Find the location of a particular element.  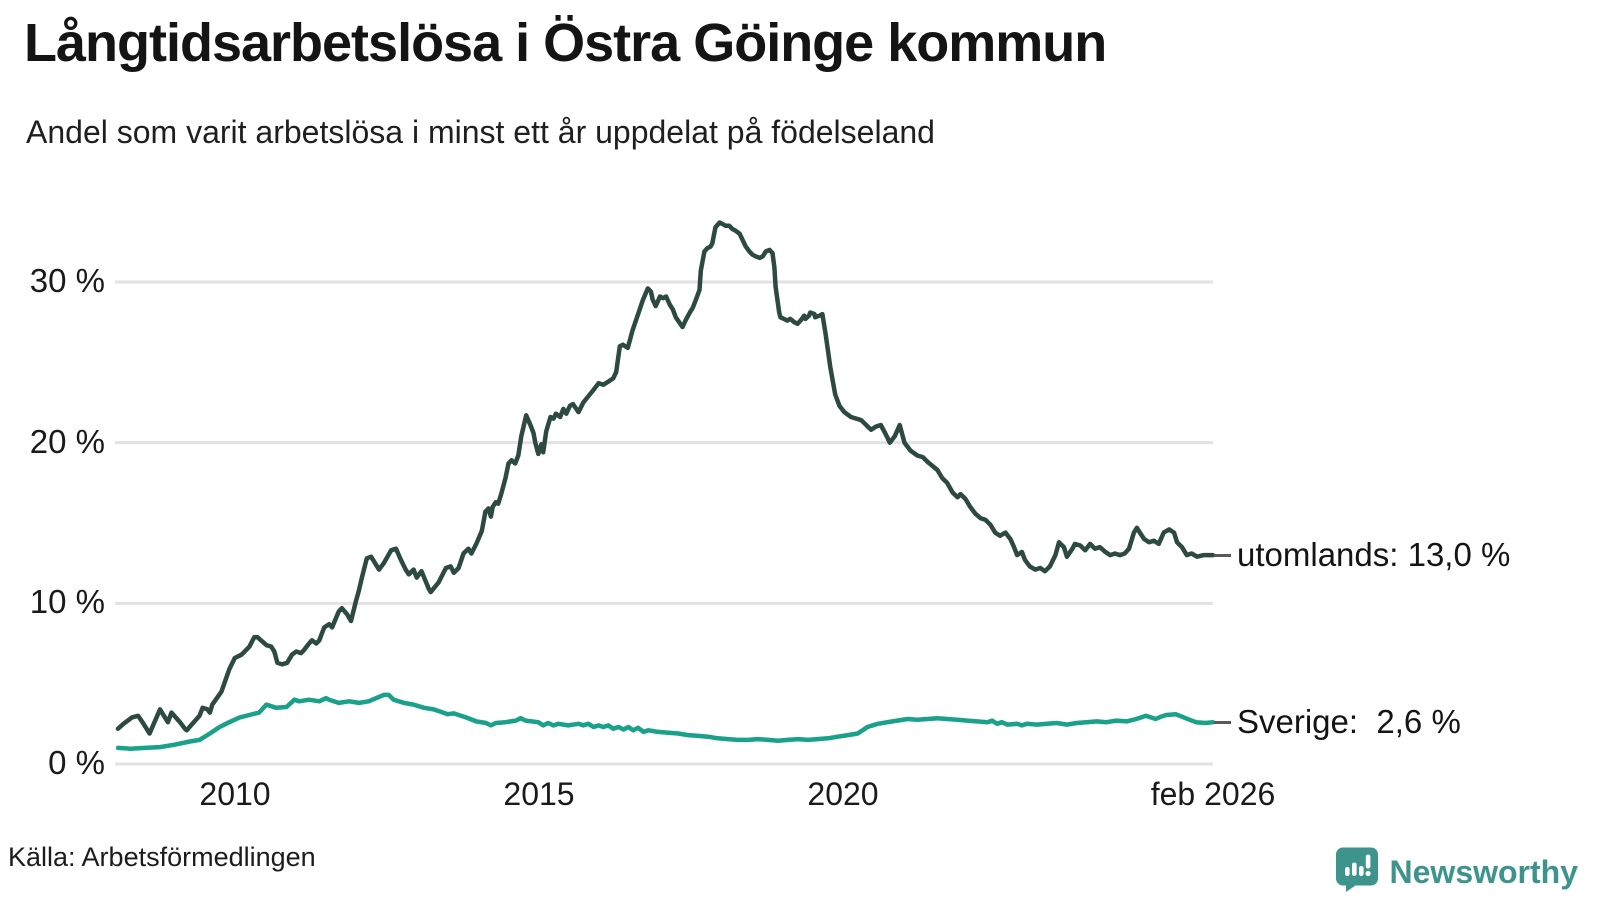

y-tick-label: 20 % is located at coordinates (67, 442).